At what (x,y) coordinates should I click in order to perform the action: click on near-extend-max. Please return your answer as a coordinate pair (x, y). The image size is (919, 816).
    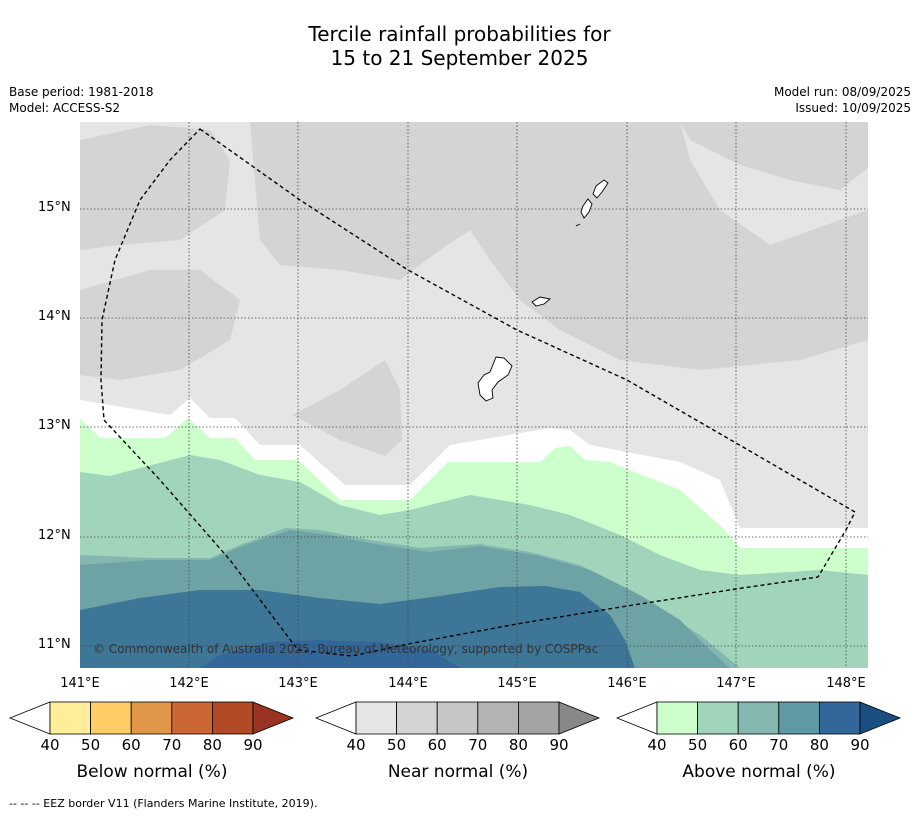
    Looking at the image, I should click on (579, 718).